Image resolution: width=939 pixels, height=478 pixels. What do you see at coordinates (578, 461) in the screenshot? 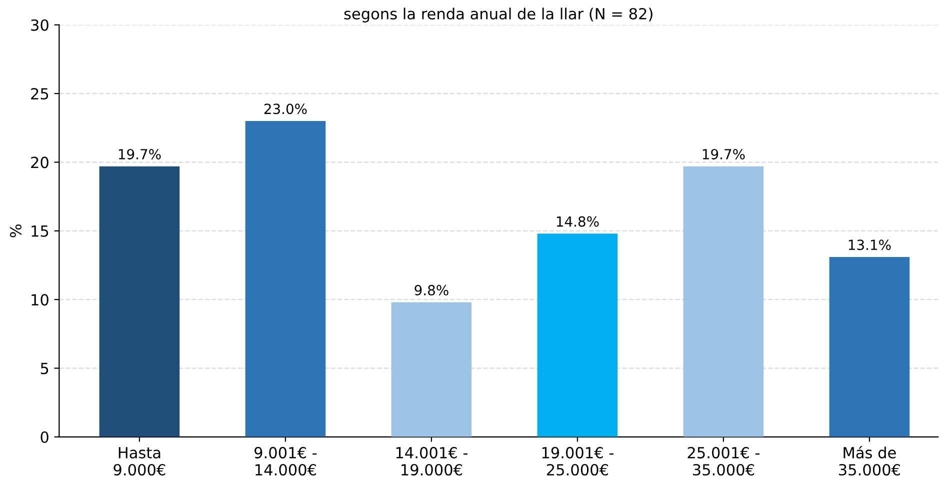
I see `x-tick-label: 19.001€ - 25.000€` at bounding box center [578, 461].